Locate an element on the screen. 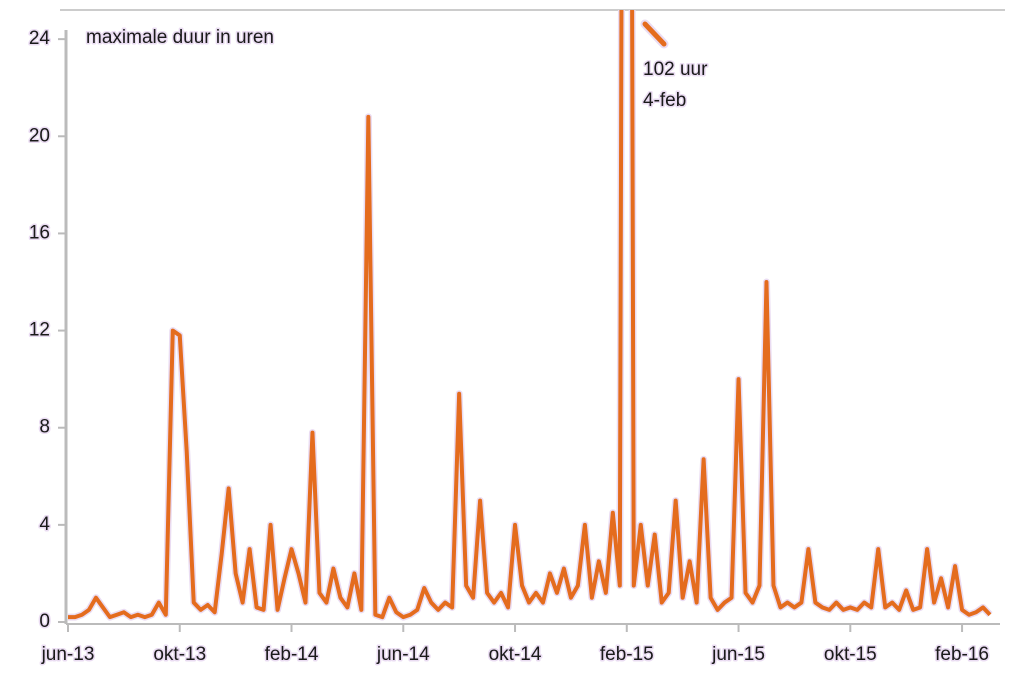  annotation: 102 uur is located at coordinates (675, 69).